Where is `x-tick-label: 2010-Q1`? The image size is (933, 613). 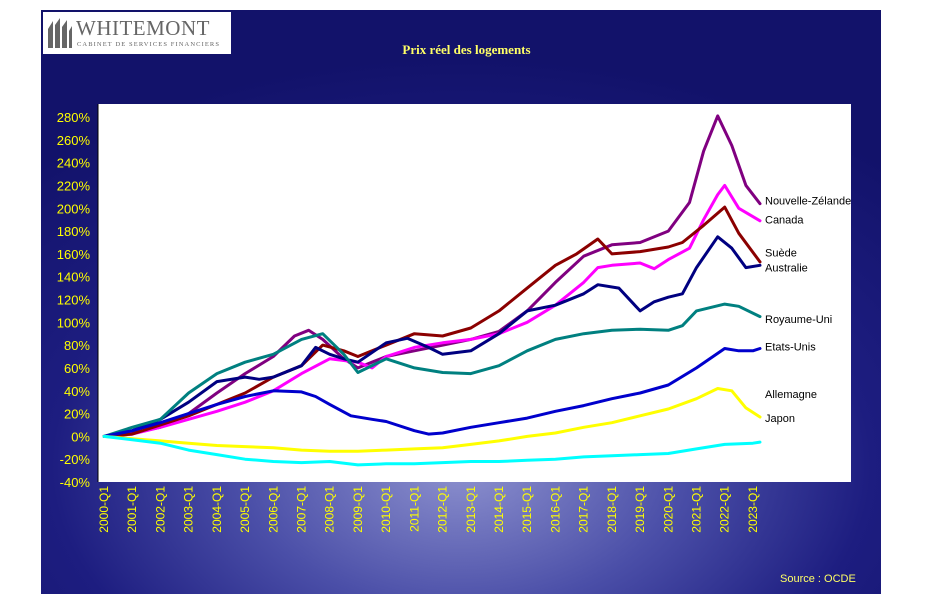
x-tick-label: 2010-Q1 is located at coordinates (386, 509).